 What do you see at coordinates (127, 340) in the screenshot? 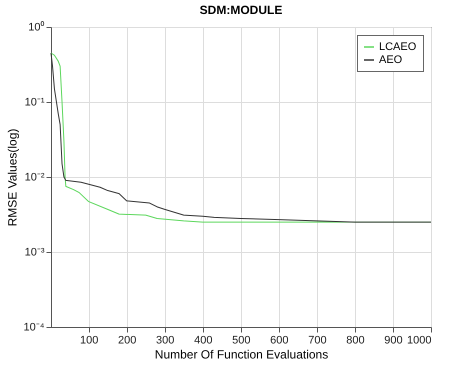
I see `x-tick-label: 200` at bounding box center [127, 340].